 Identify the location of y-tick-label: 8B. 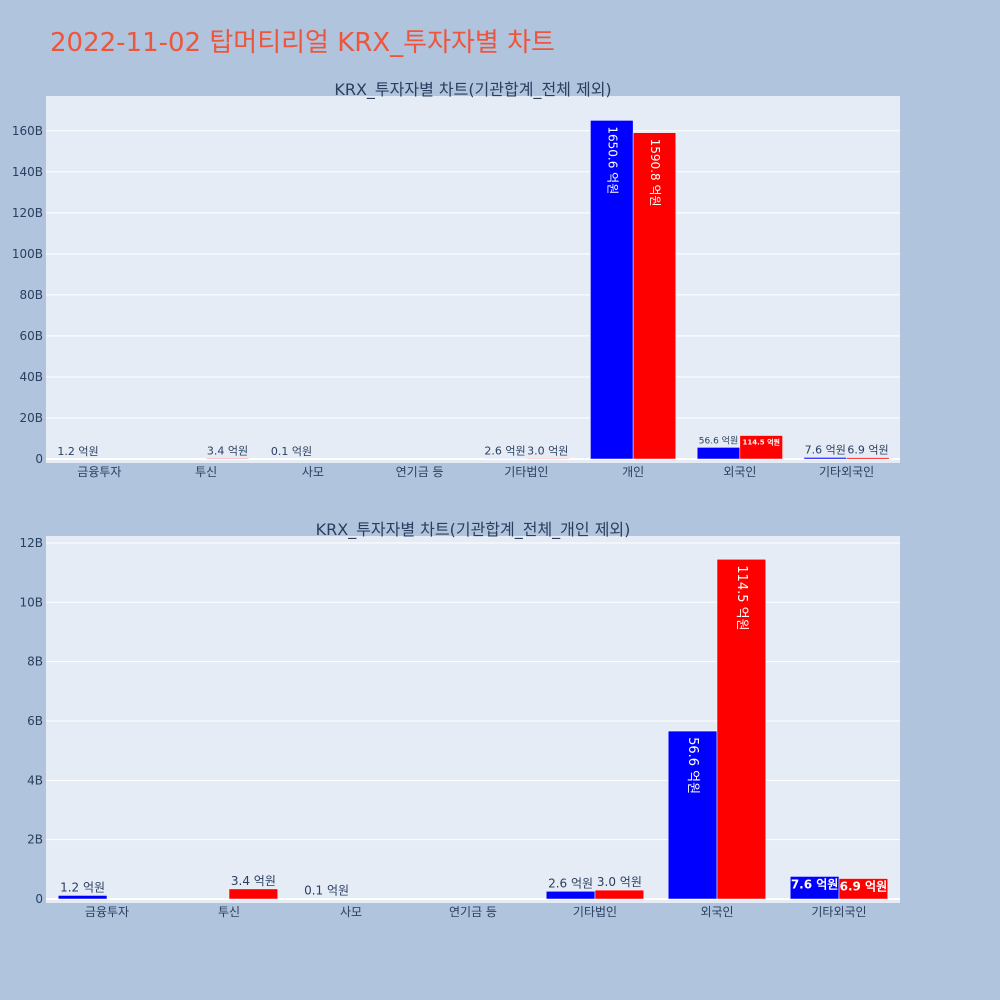
(35, 662).